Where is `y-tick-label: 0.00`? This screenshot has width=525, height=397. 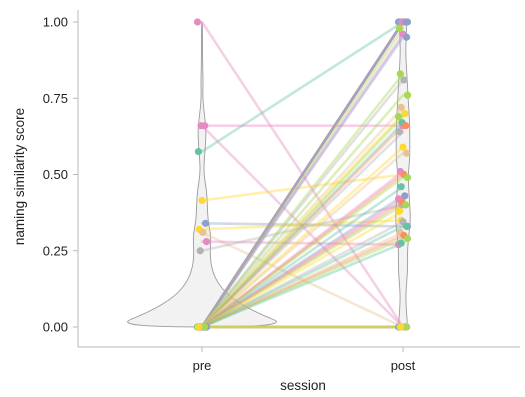
y-tick-label: 0.00 is located at coordinates (55, 327).